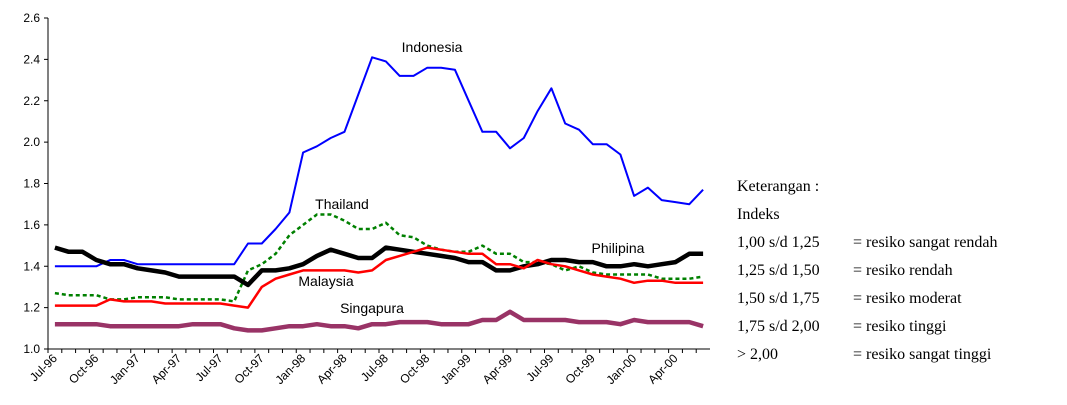  What do you see at coordinates (31, 101) in the screenshot?
I see `y-tick-label: 2.2` at bounding box center [31, 101].